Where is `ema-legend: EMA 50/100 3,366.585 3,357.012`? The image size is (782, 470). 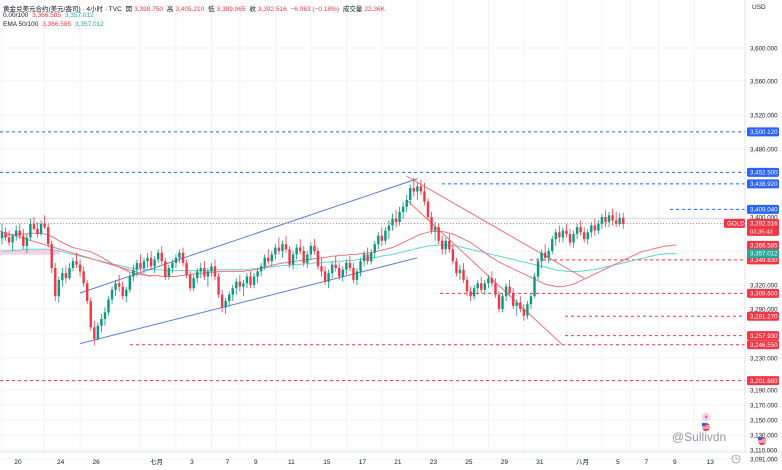
ema-legend: EMA 50/100 3,366.585 3,357.012 is located at coordinates (54, 24).